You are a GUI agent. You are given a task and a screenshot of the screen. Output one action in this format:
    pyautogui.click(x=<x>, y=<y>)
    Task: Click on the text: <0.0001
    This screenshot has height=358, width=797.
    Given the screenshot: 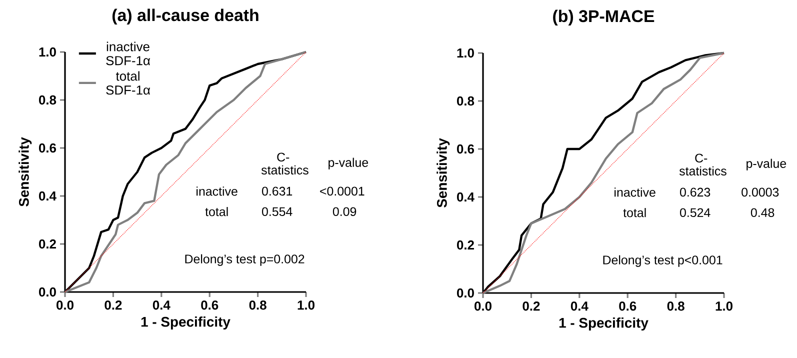 What is the action you would take?
    pyautogui.click(x=342, y=191)
    